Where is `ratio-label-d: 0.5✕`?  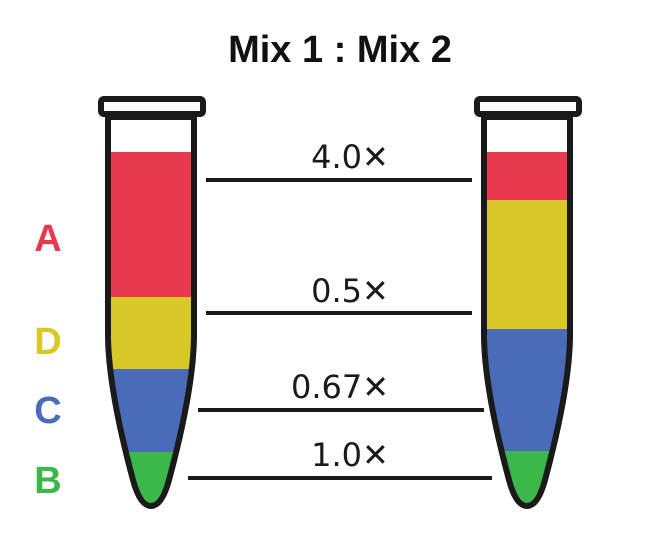 ratio-label-d: 0.5✕ is located at coordinates (350, 291).